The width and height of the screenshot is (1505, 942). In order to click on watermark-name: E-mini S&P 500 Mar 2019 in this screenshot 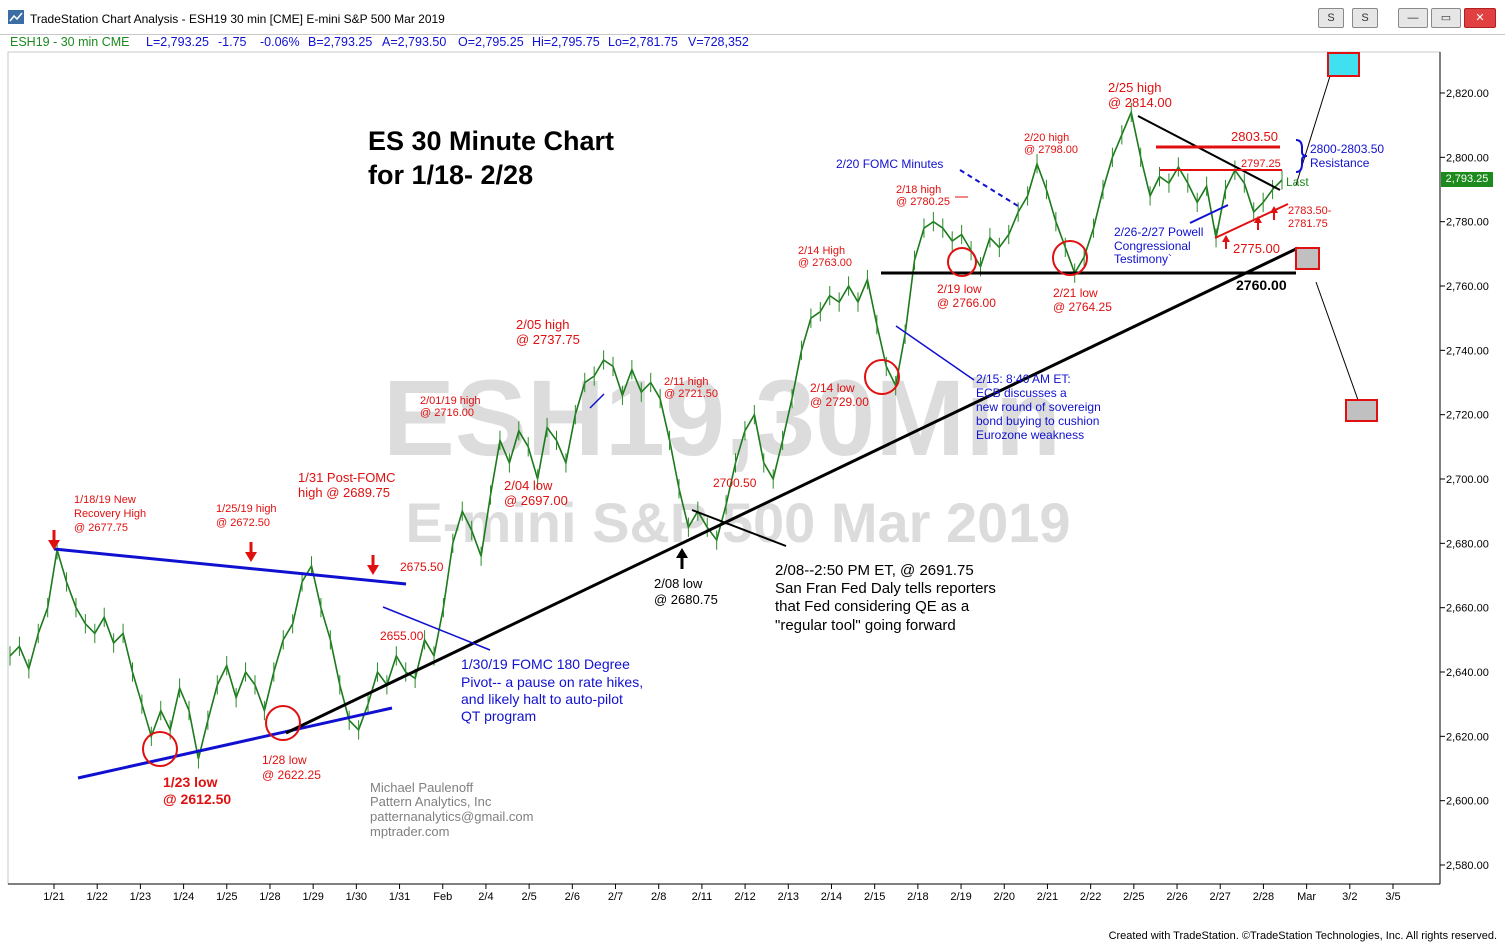, I will do `click(737, 522)`.